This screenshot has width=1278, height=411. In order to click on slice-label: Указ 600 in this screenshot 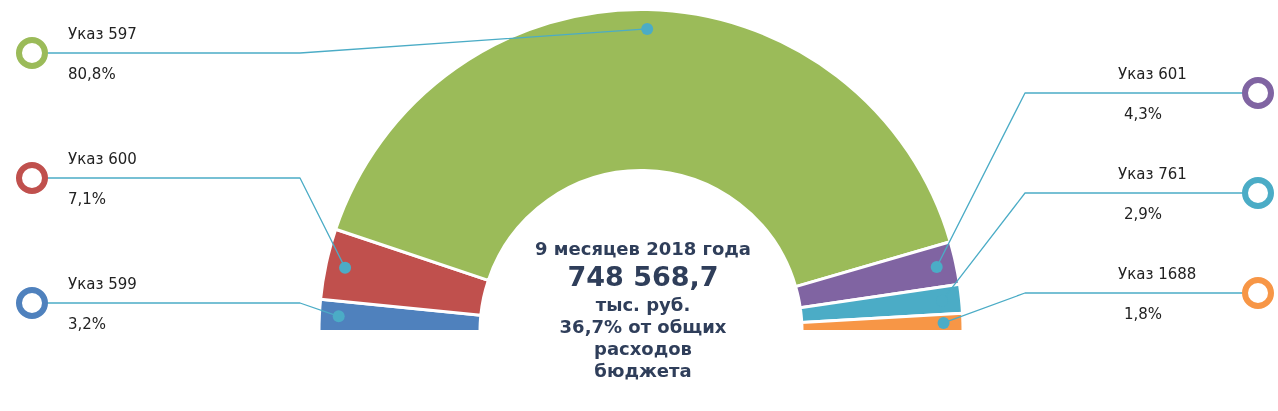, I will do `click(102, 158)`.